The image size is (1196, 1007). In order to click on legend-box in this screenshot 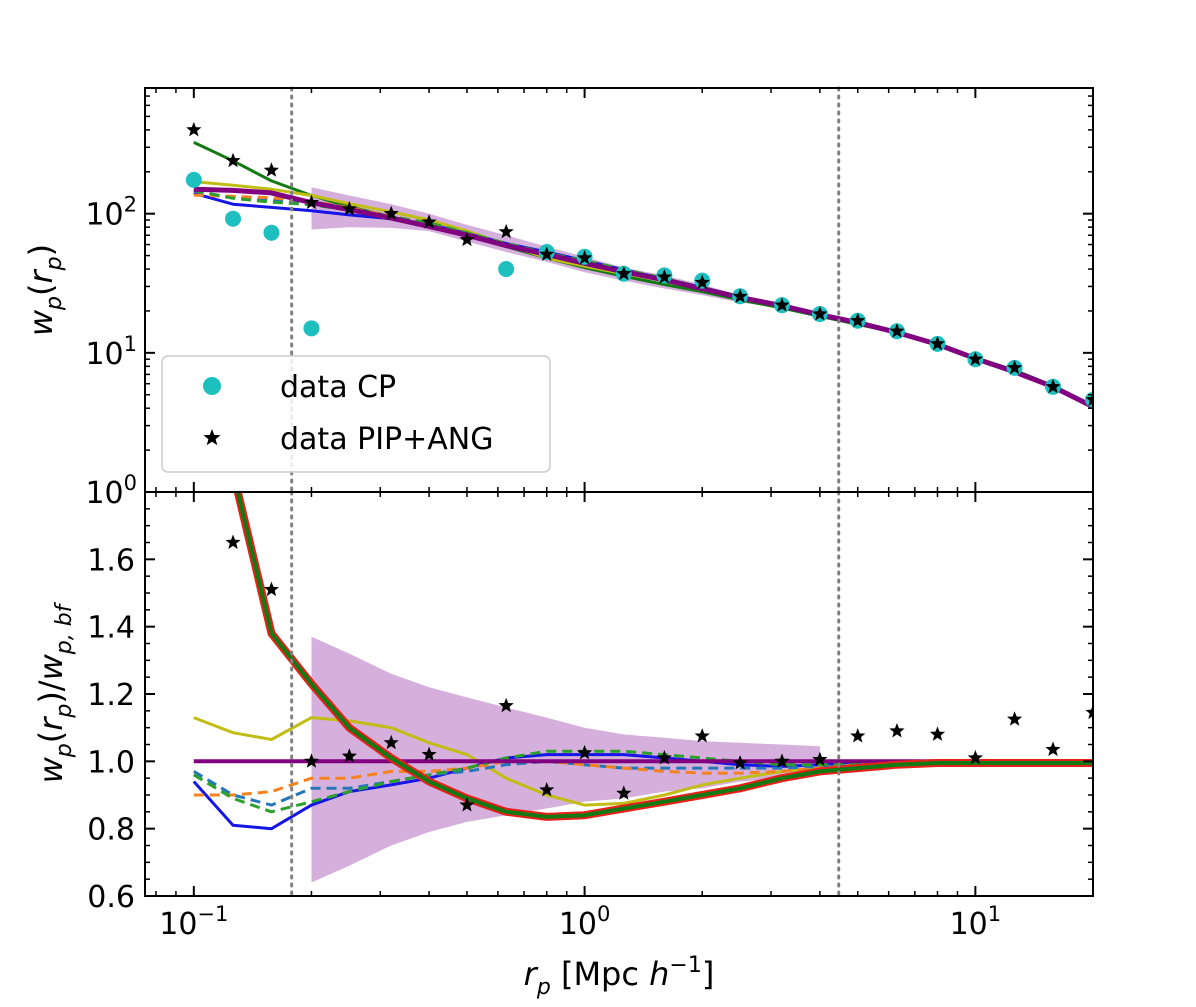, I will do `click(356, 414)`.